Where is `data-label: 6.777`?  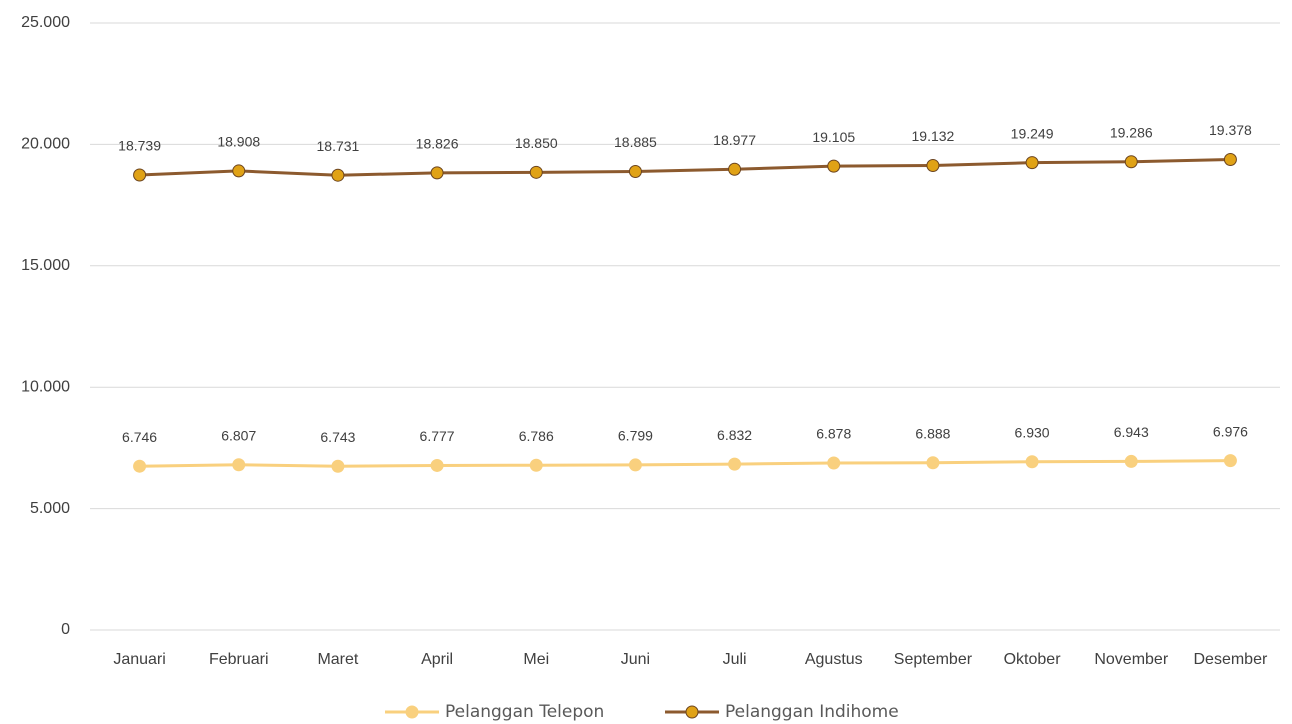
data-label: 6.777 is located at coordinates (437, 436).